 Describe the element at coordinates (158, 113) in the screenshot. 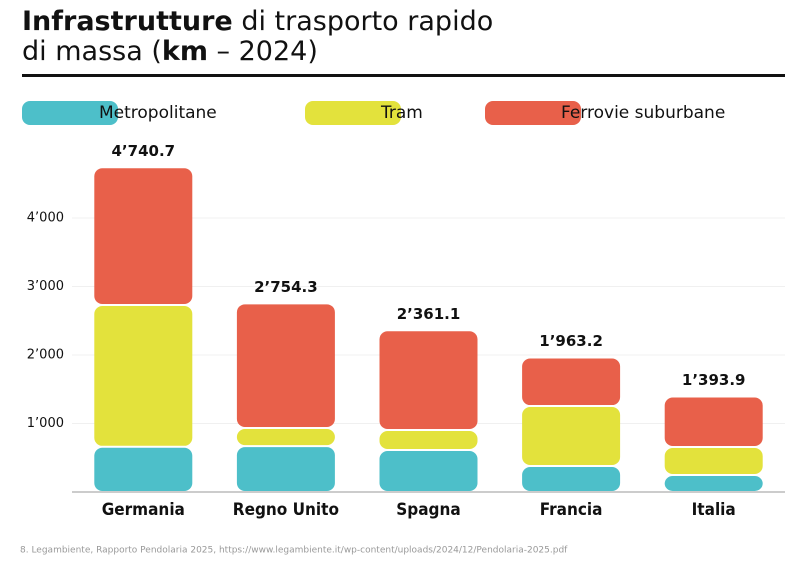

I see `legend-label: Metropolitane` at that location.